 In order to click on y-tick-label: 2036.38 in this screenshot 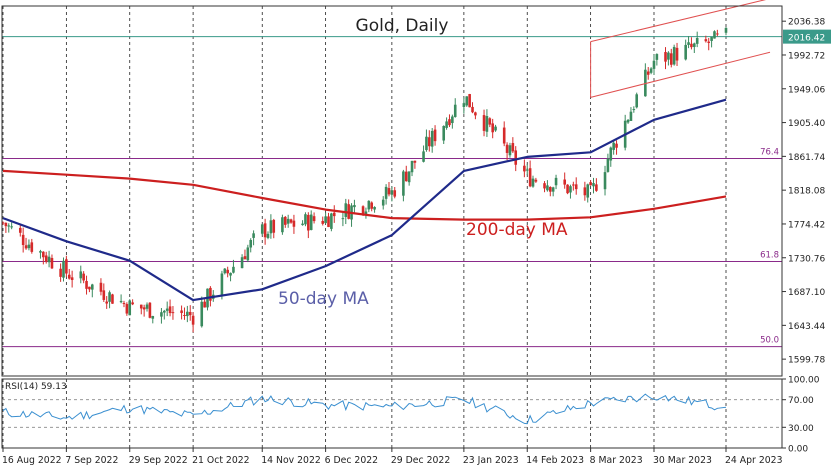, I will do `click(806, 23)`.